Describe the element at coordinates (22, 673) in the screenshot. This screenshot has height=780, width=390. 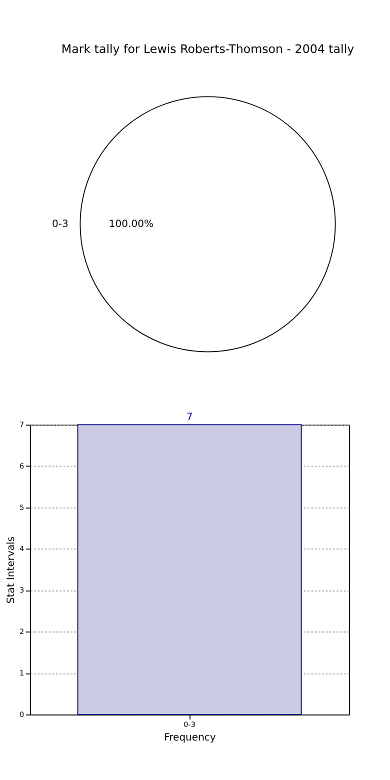
I see `y-tick-label: 1` at that location.